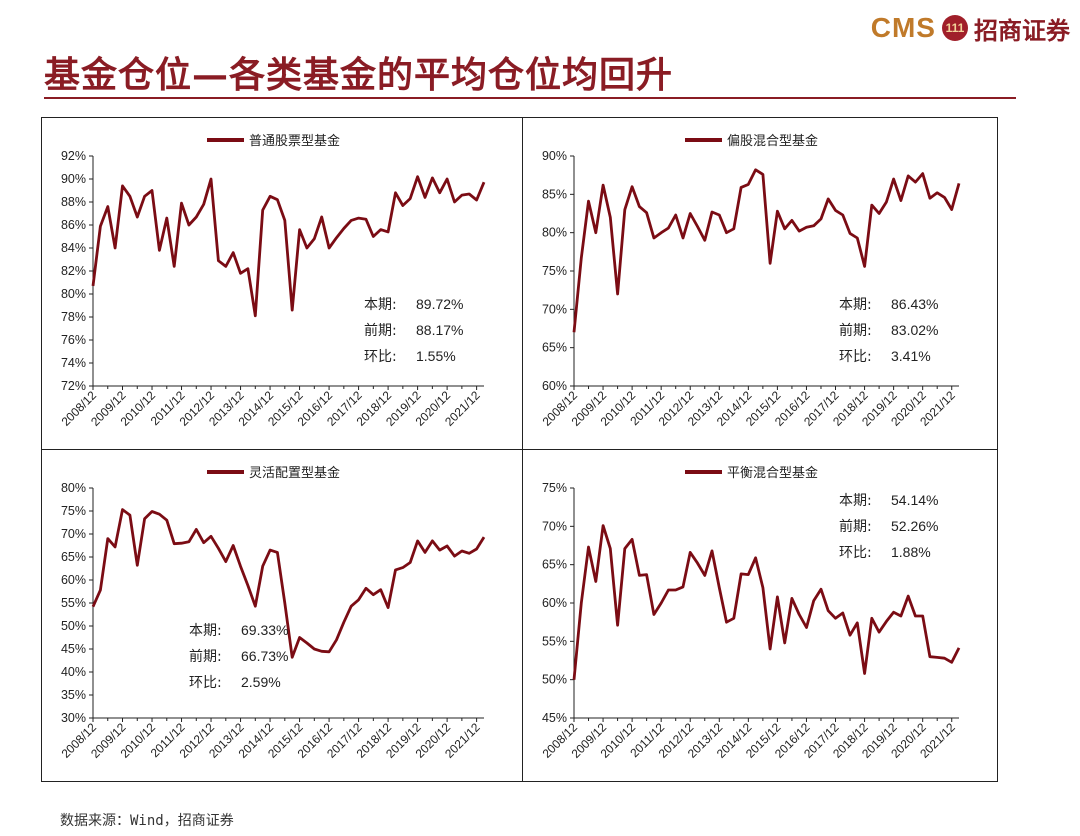 The height and width of the screenshot is (836, 1080). What do you see at coordinates (359, 75) in the screenshot?
I see `page-title: 基金仓位—各类基金的平均仓位均回升` at bounding box center [359, 75].